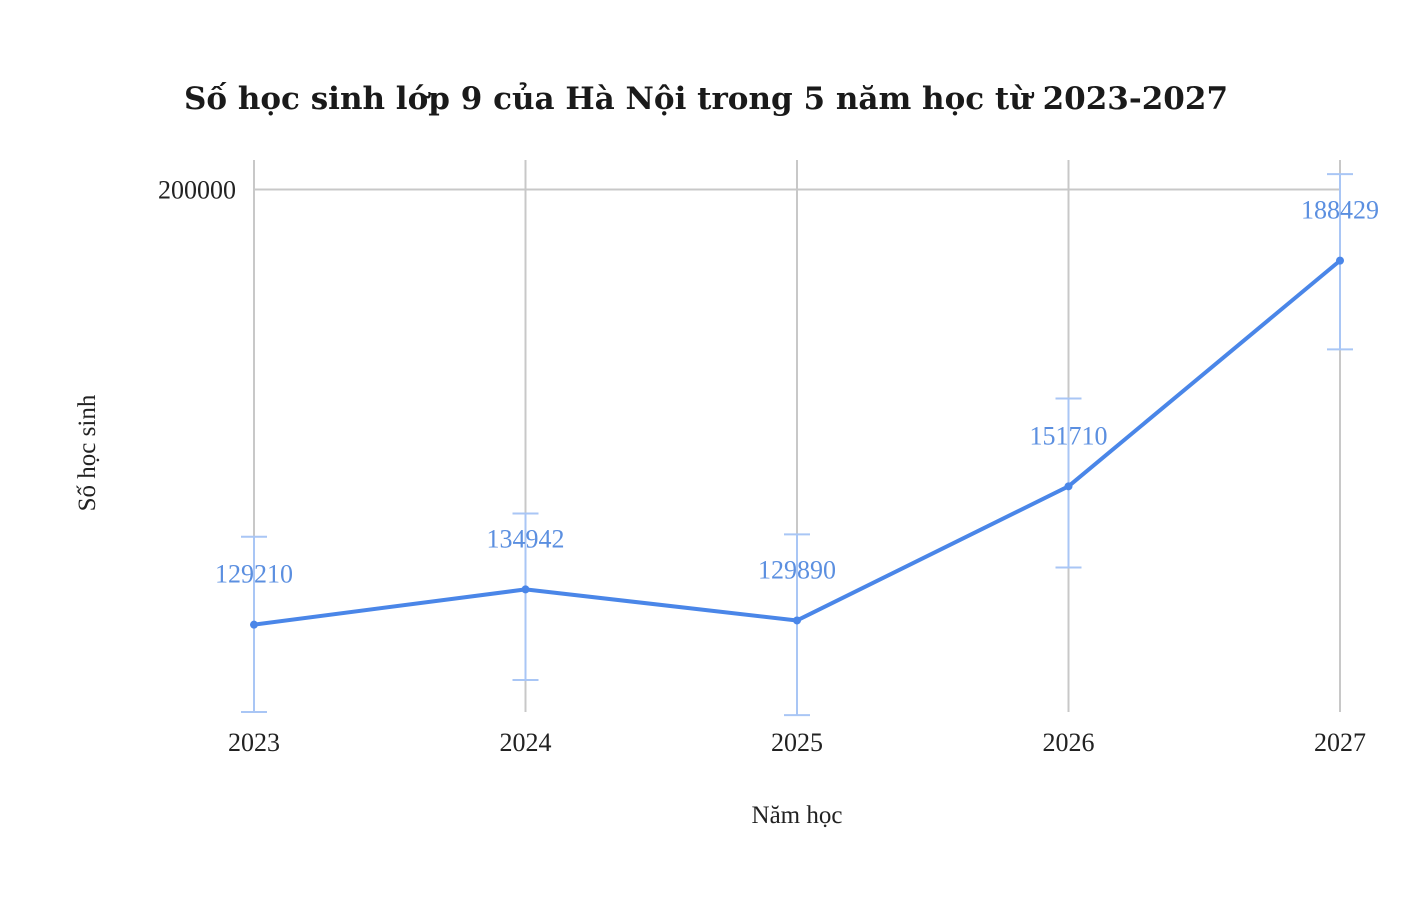  Describe the element at coordinates (254, 742) in the screenshot. I see `x-tick-label-2023: 2023` at that location.